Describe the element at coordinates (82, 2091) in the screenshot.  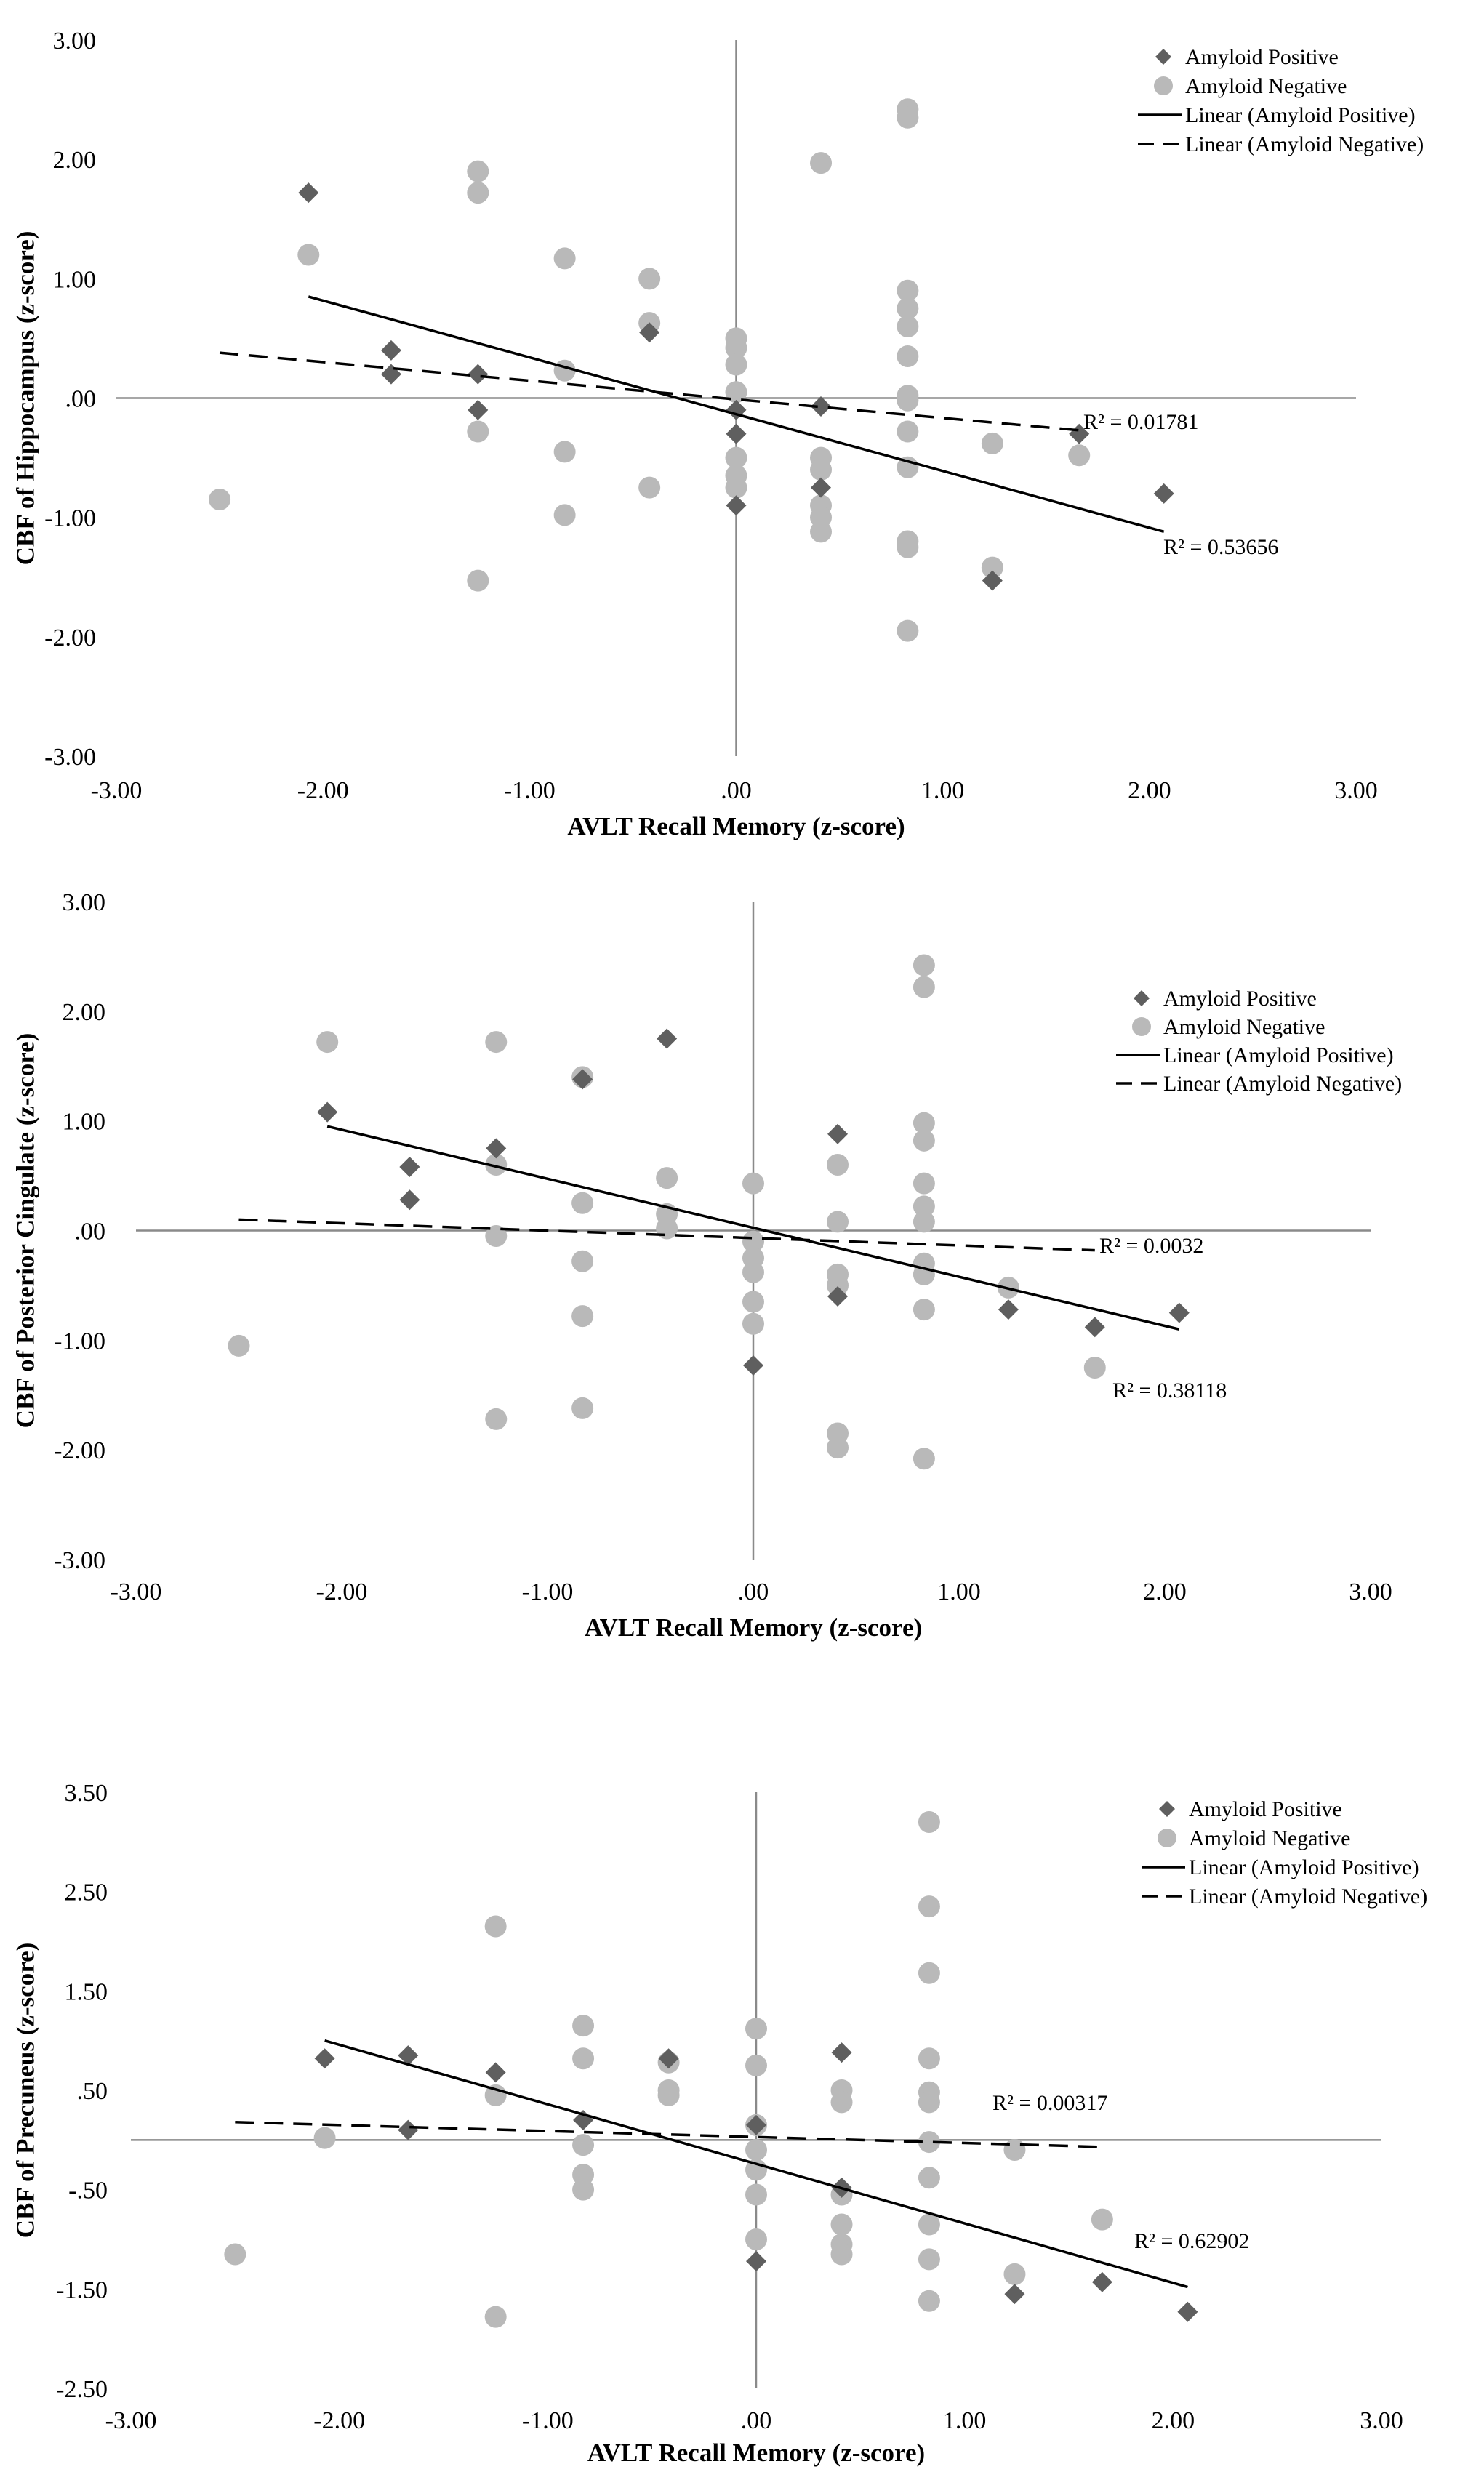
I see `precuneus-y-tick-labels: 3.50 2.50 1.50 .50 -.50 -1.50 -2.50` at that location.